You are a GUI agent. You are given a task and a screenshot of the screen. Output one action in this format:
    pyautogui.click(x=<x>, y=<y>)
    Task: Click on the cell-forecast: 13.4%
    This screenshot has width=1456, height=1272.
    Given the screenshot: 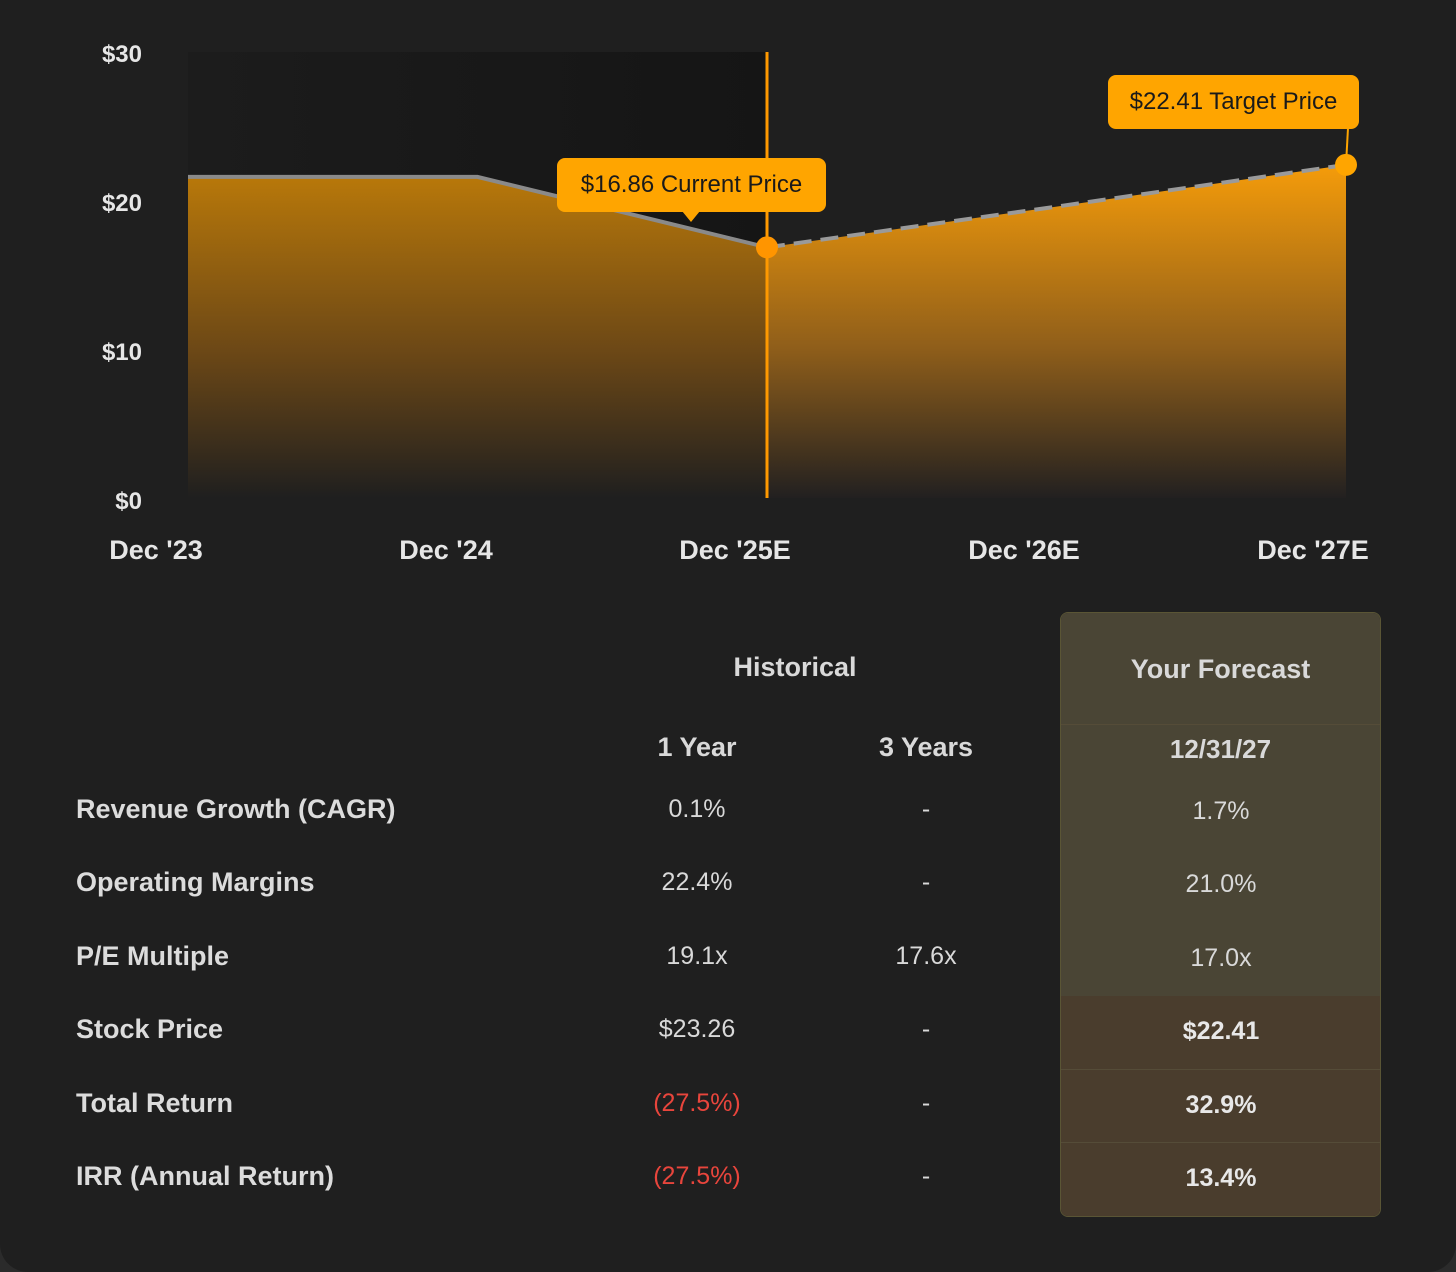 What is the action you would take?
    pyautogui.click(x=1221, y=1178)
    